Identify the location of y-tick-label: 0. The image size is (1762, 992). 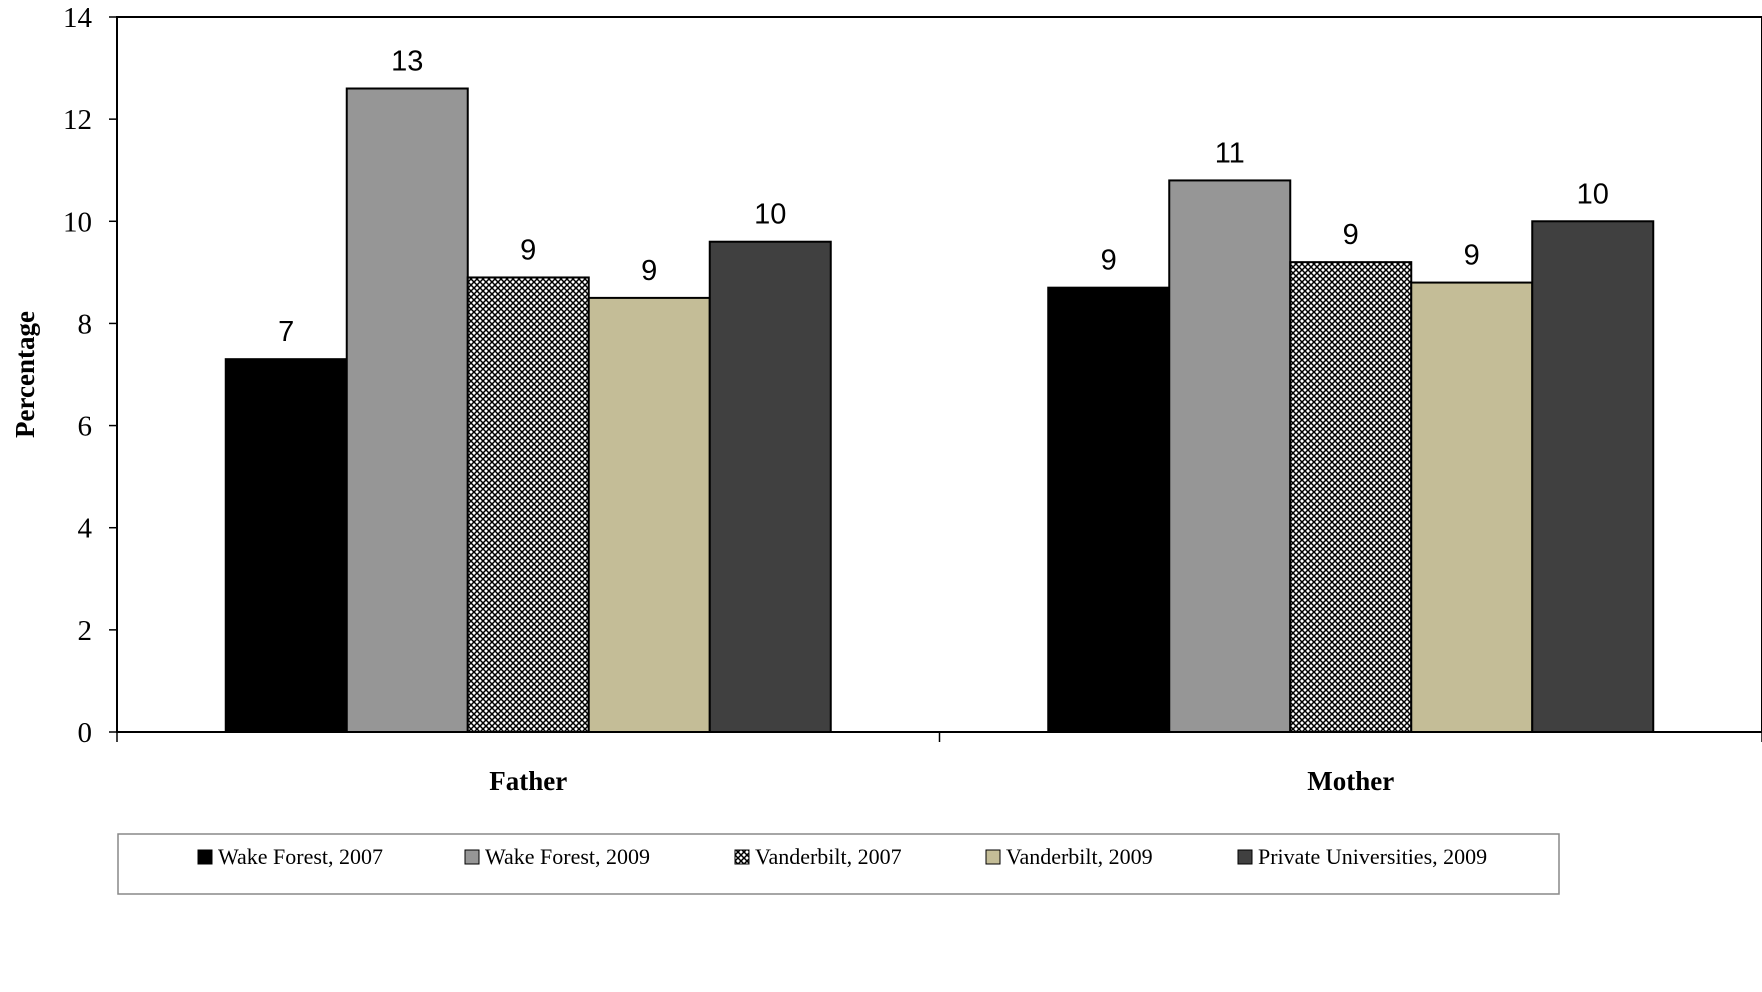
(85, 733).